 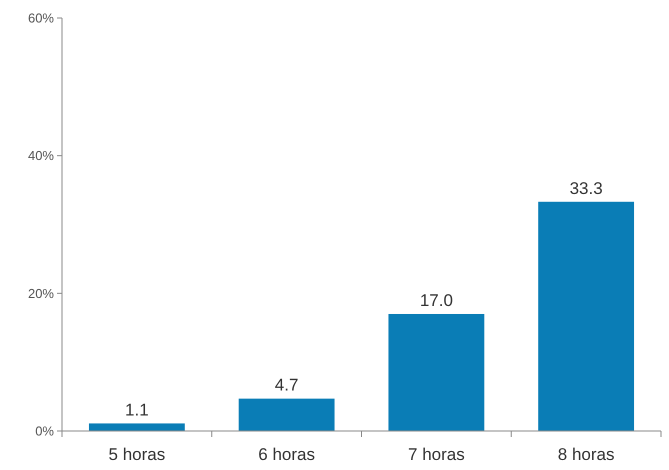 I want to click on y-tick-label: 20%, so click(x=41, y=293).